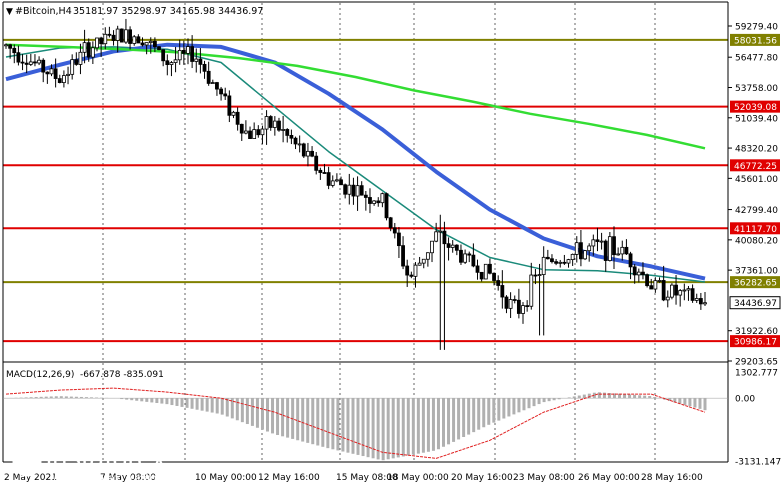 The height and width of the screenshot is (489, 781). I want to click on price-tick-label: 51039.40, so click(756, 119).